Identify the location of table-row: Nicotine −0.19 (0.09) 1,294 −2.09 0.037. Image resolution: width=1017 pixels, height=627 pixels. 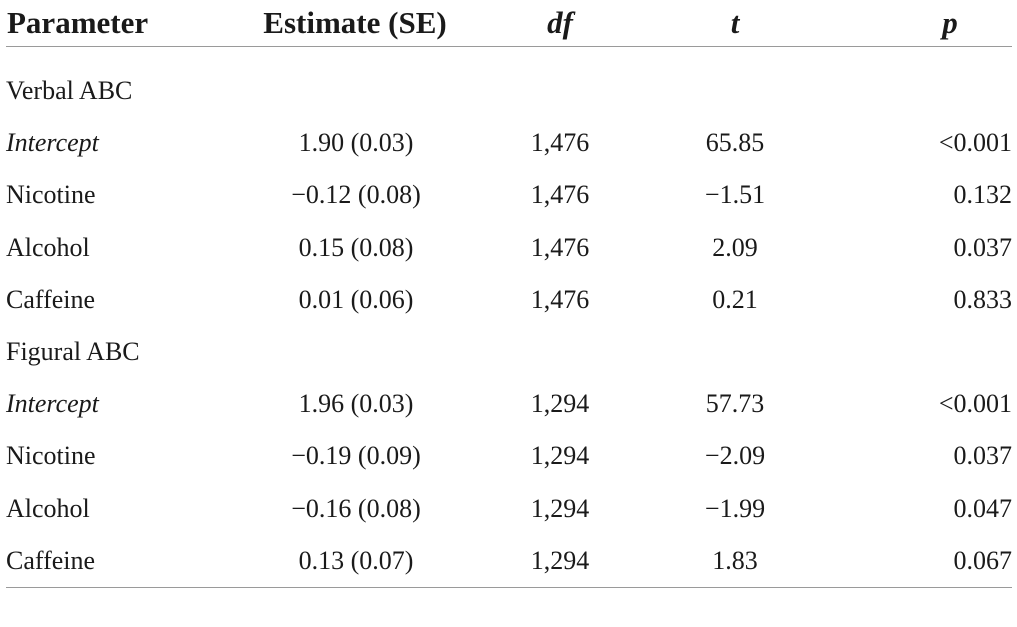
(509, 456).